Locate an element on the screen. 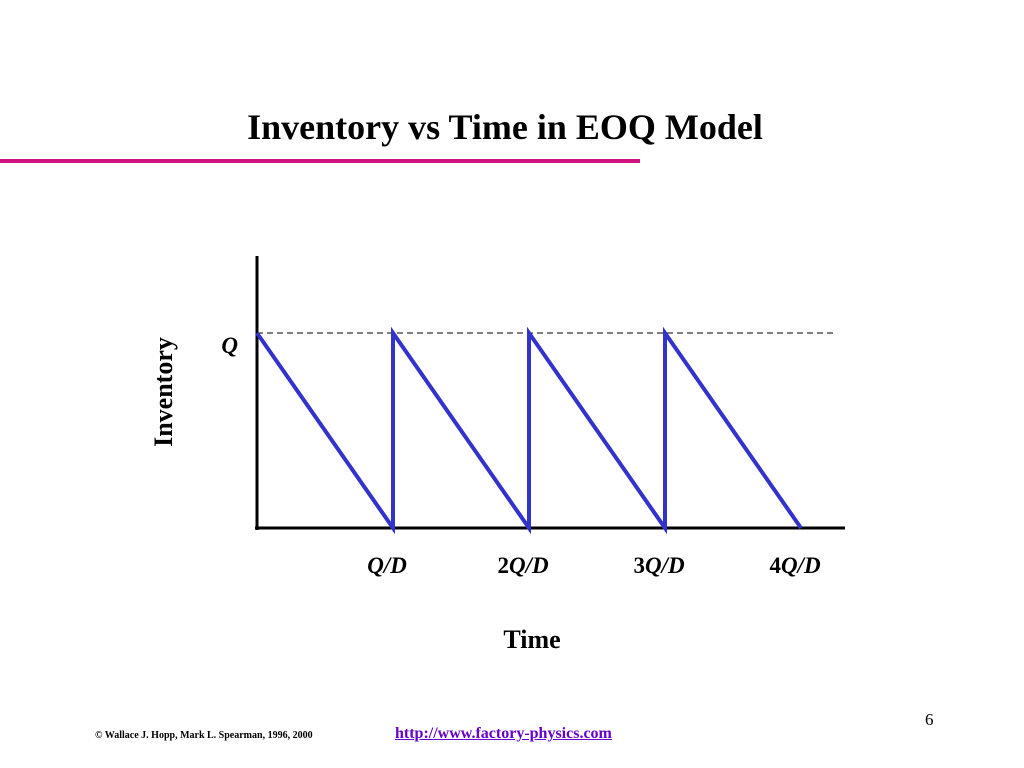  x-tick-label: 3Q/D is located at coordinates (659, 565).